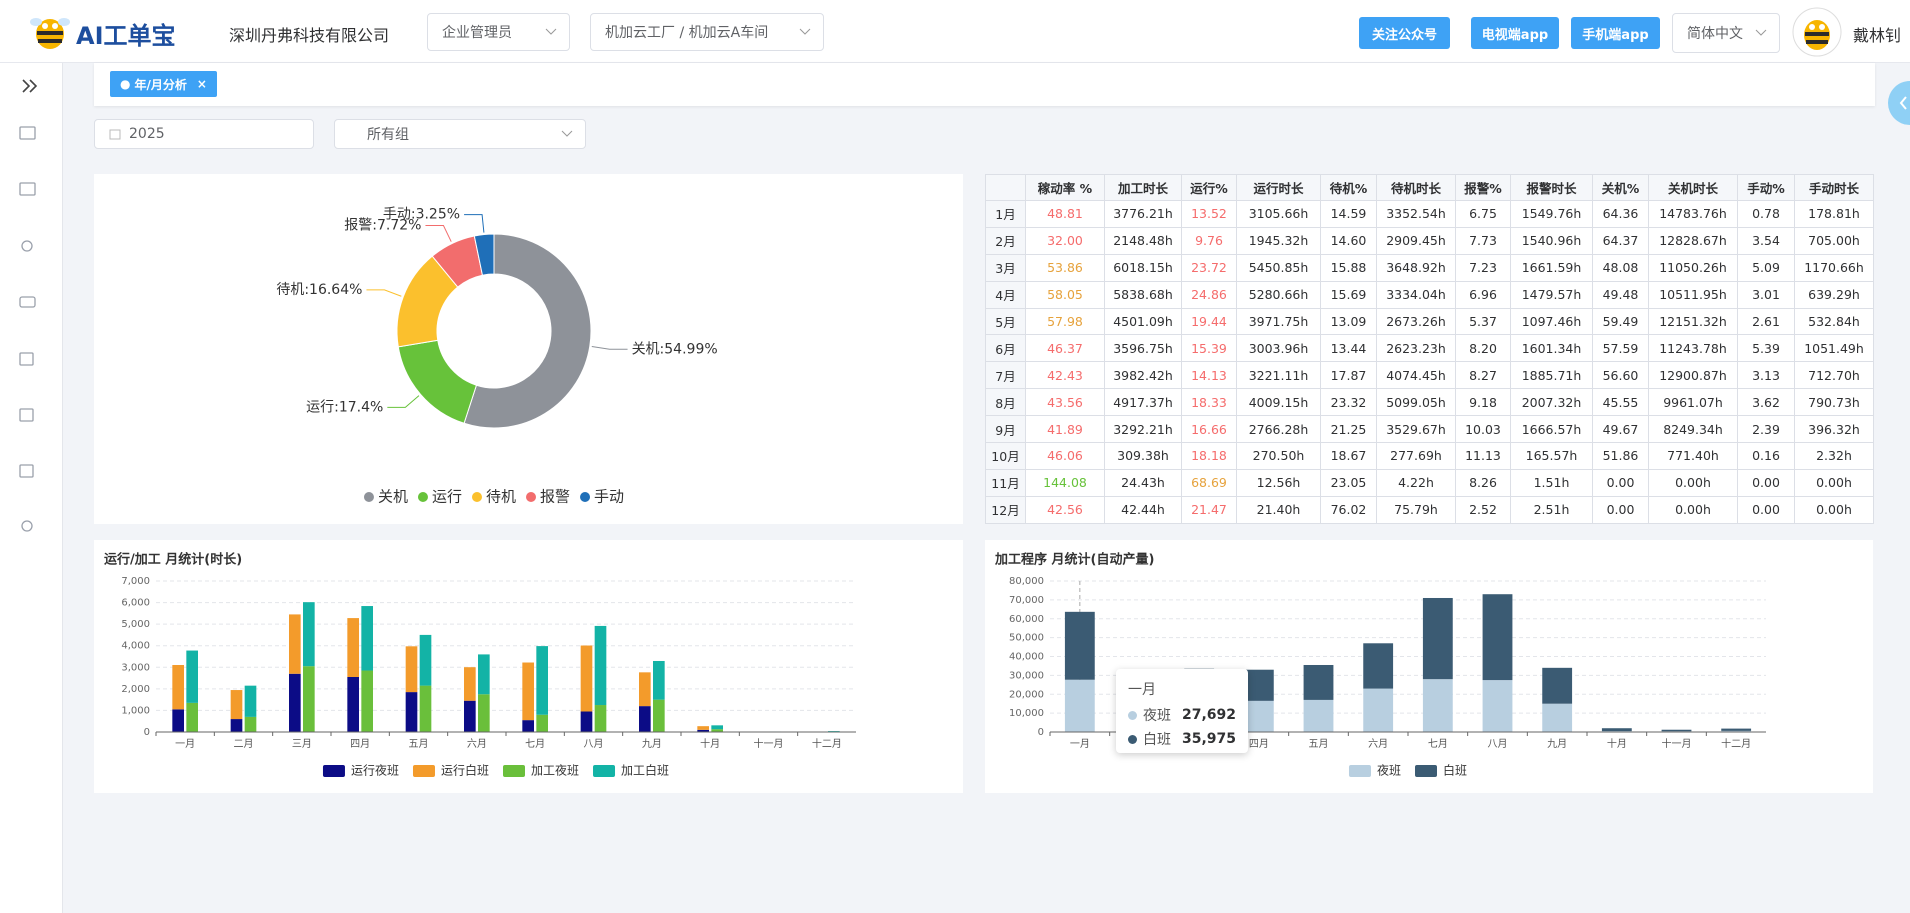 The image size is (1910, 913). Describe the element at coordinates (1005, 456) in the screenshot. I see `row-header: 10月` at that location.